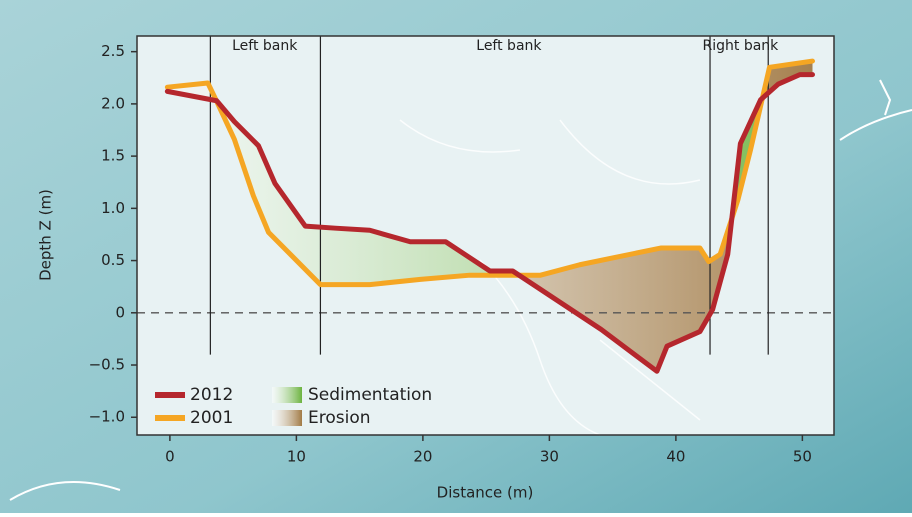 The width and height of the screenshot is (912, 517). Describe the element at coordinates (211, 418) in the screenshot. I see `legend-label: 2001` at that location.